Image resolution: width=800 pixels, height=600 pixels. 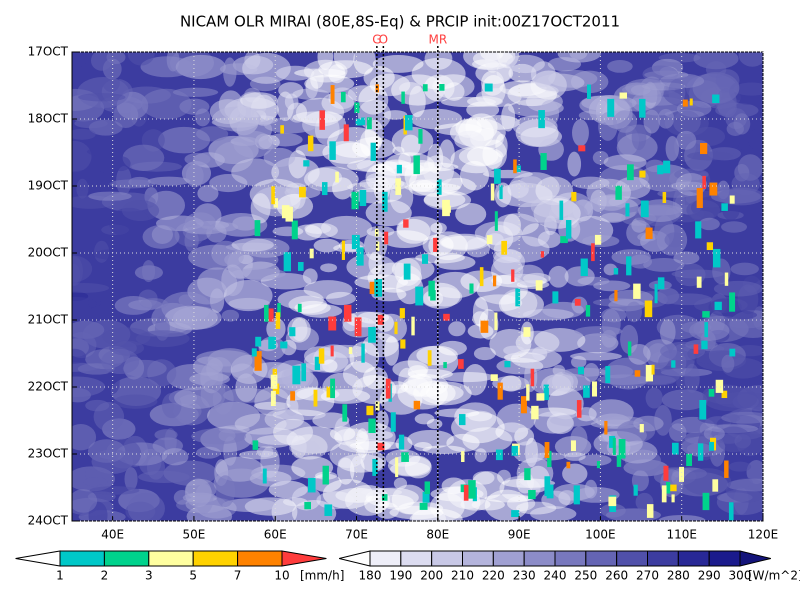 I want to click on x-tick-label: 80E, so click(x=437, y=535).